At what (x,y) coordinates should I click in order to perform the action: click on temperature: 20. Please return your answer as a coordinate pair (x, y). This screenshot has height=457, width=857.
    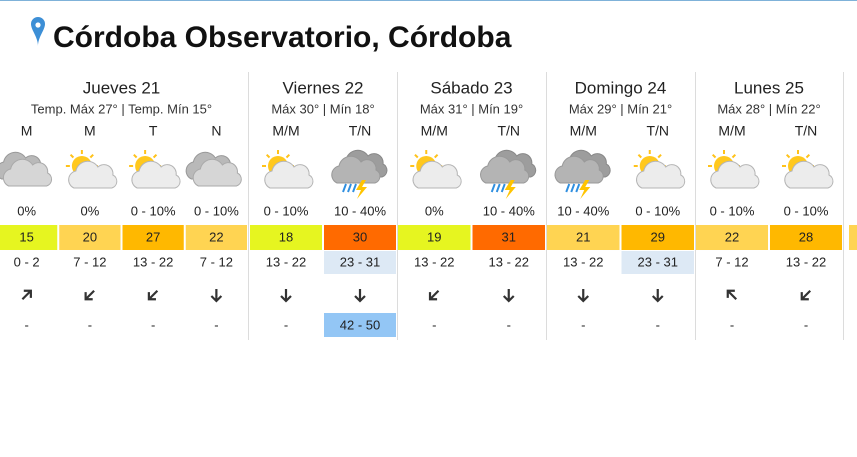
    Looking at the image, I should click on (90, 236).